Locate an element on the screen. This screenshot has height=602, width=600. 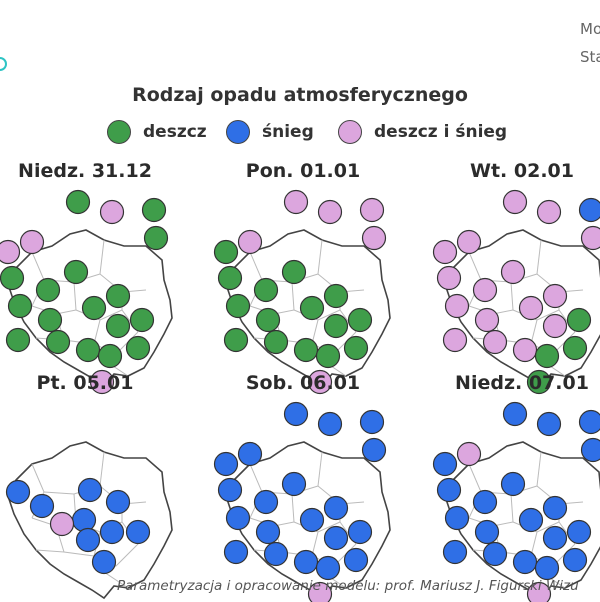
legend-item-snow: śnieg is located at coordinates (270, 132).